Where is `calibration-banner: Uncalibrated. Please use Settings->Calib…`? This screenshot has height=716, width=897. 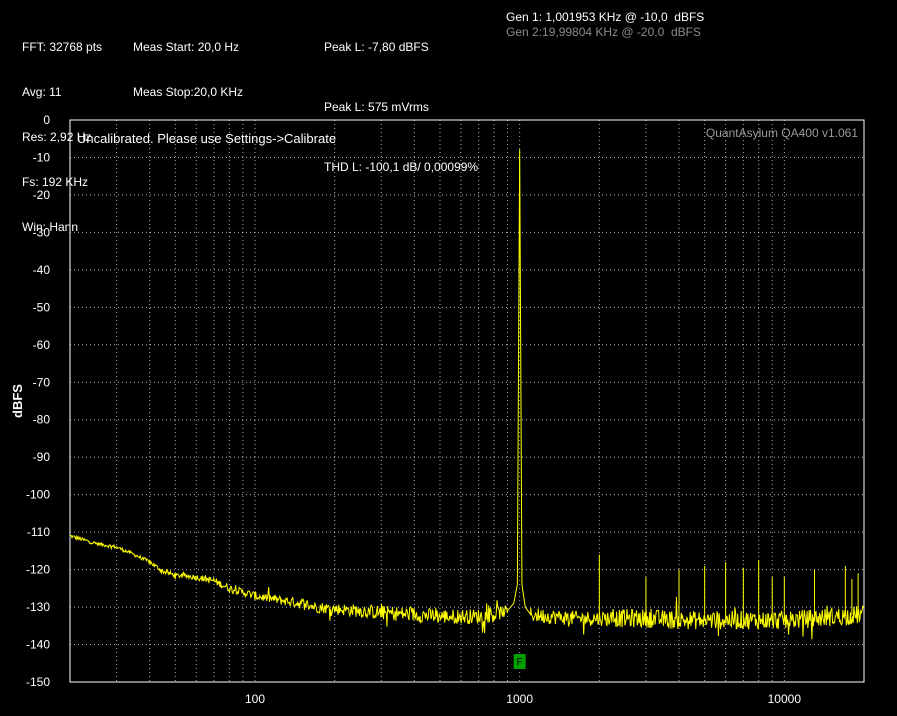 calibration-banner: Uncalibrated. Please use Settings->Calib… is located at coordinates (206, 138).